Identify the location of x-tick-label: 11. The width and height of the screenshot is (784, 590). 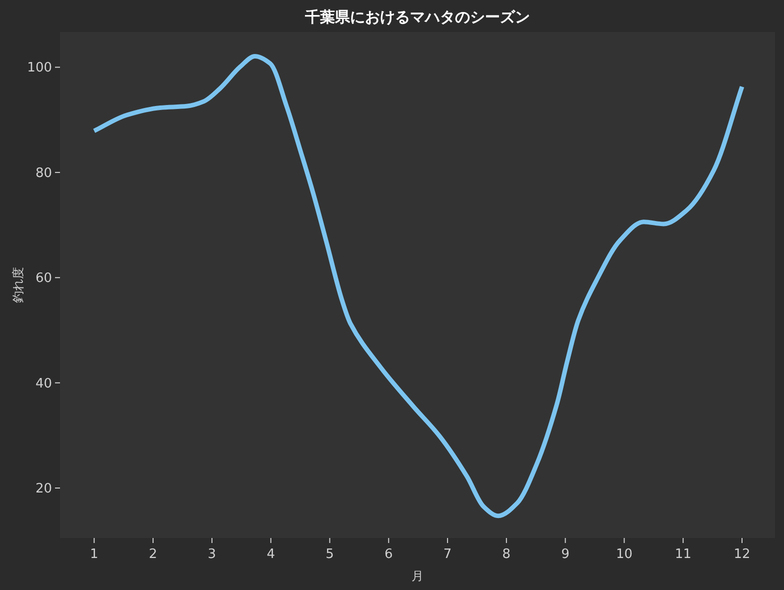
(683, 554).